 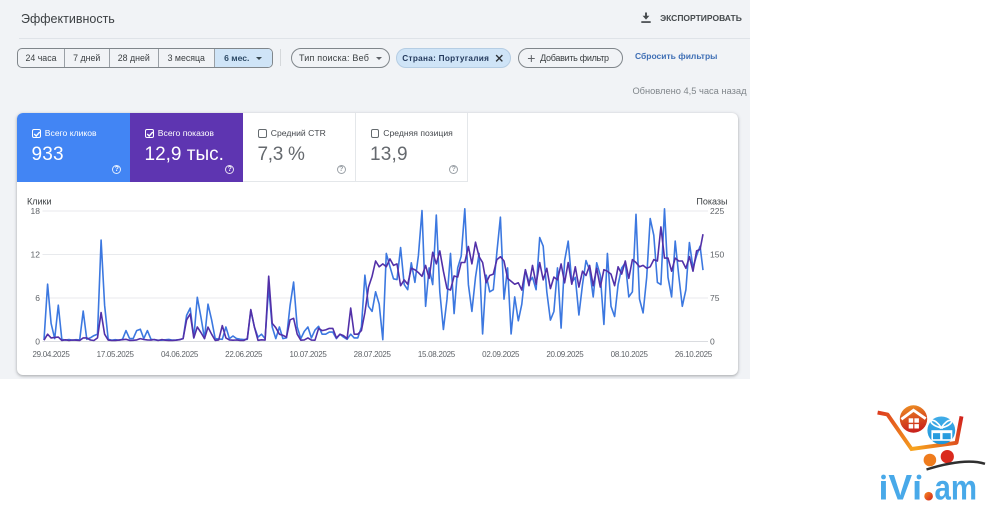 I want to click on svg-text: 20.09.2025, so click(x=565, y=354).